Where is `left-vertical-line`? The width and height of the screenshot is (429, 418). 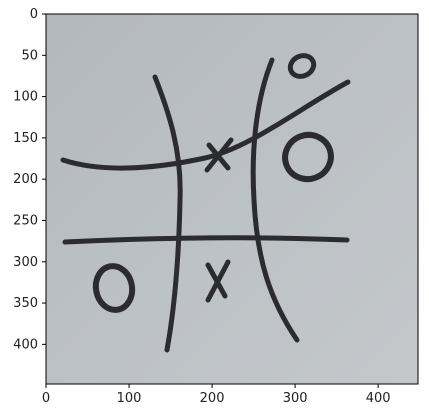
left-vertical-line is located at coordinates (167, 213).